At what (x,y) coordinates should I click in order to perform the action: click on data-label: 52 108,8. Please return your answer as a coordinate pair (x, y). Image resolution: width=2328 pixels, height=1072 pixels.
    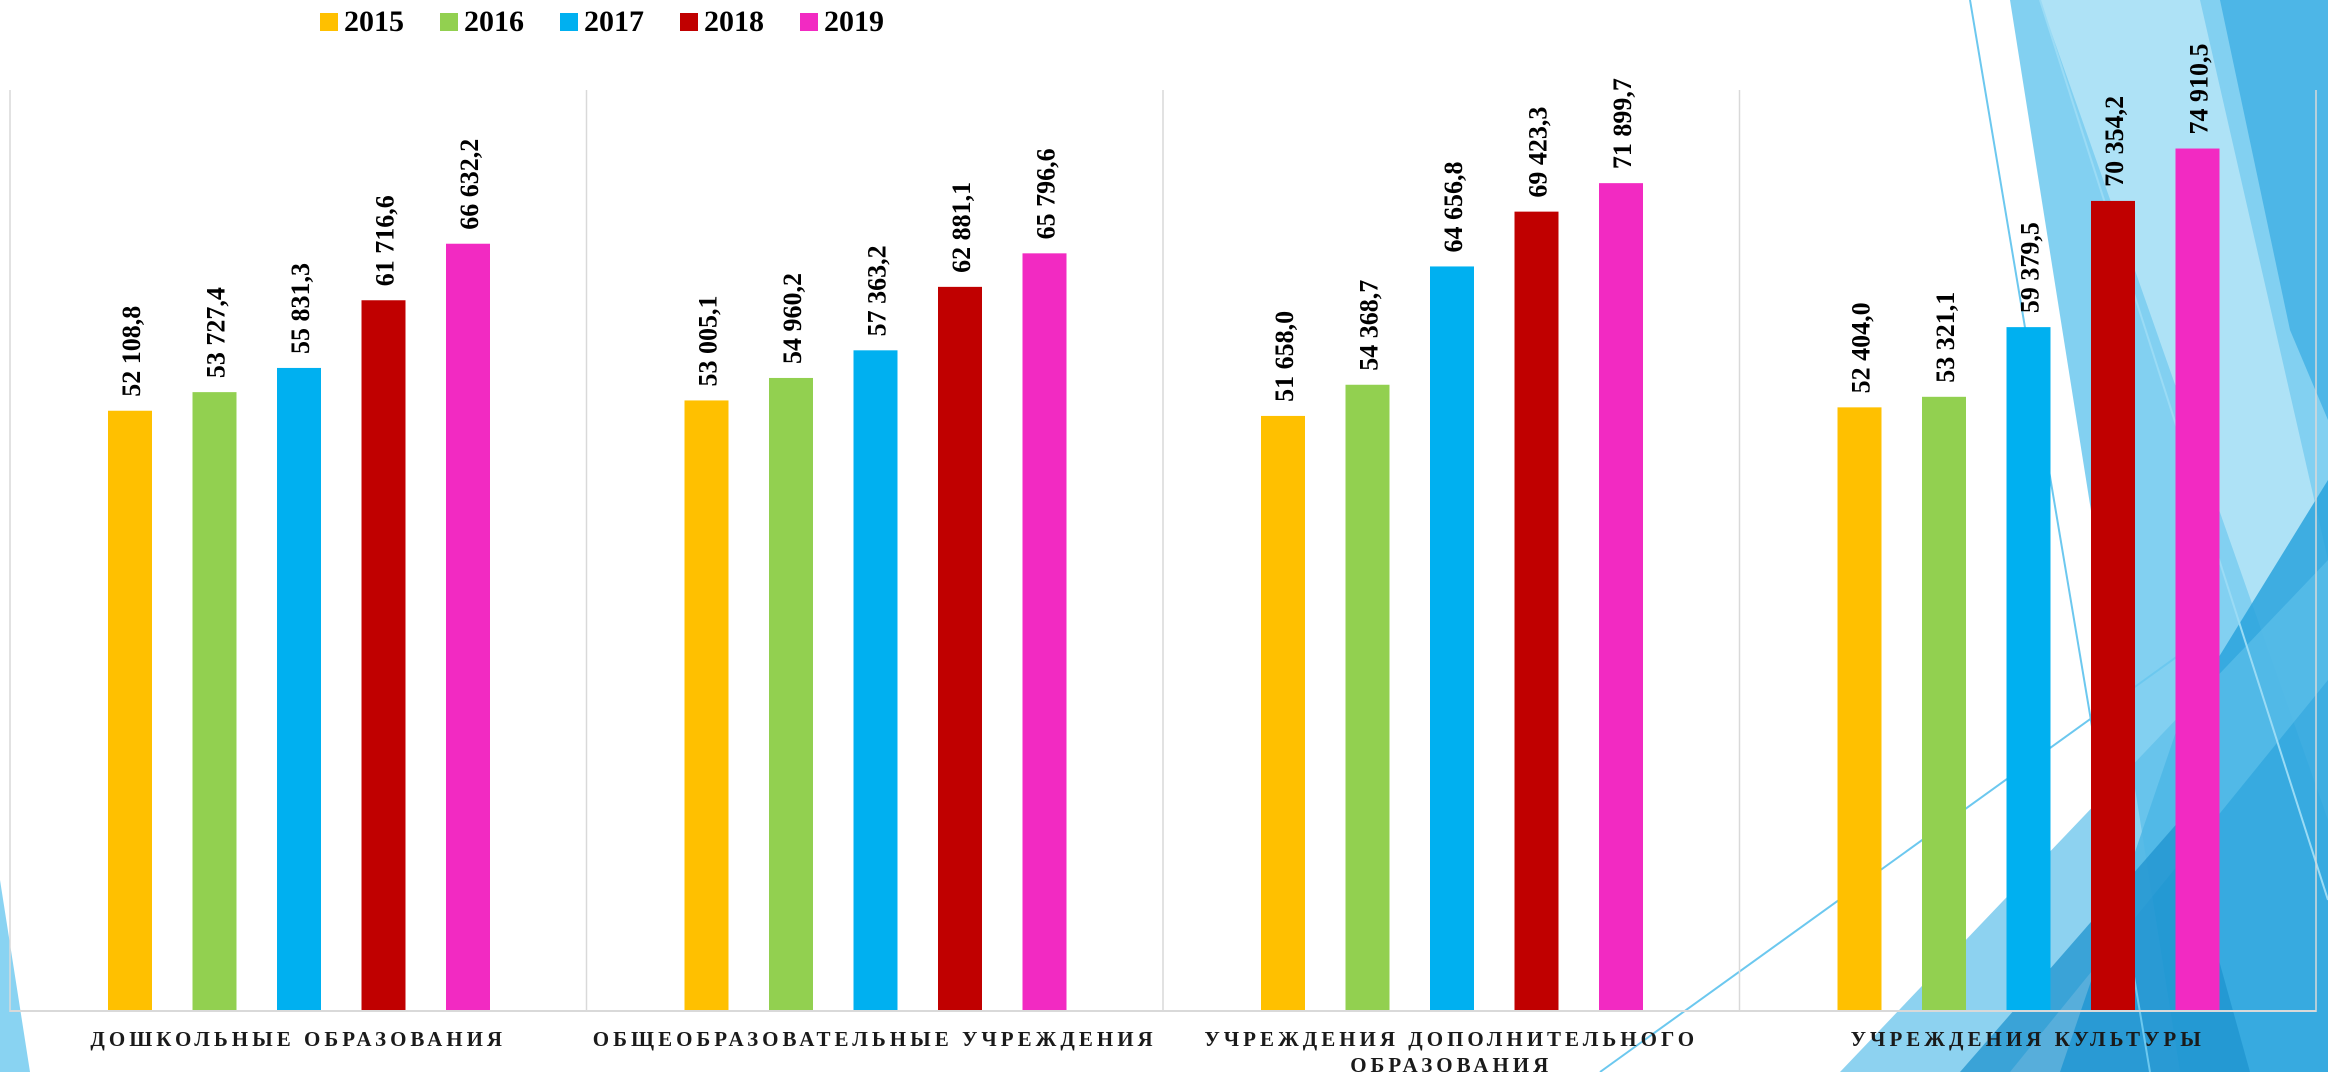
    Looking at the image, I should click on (131, 351).